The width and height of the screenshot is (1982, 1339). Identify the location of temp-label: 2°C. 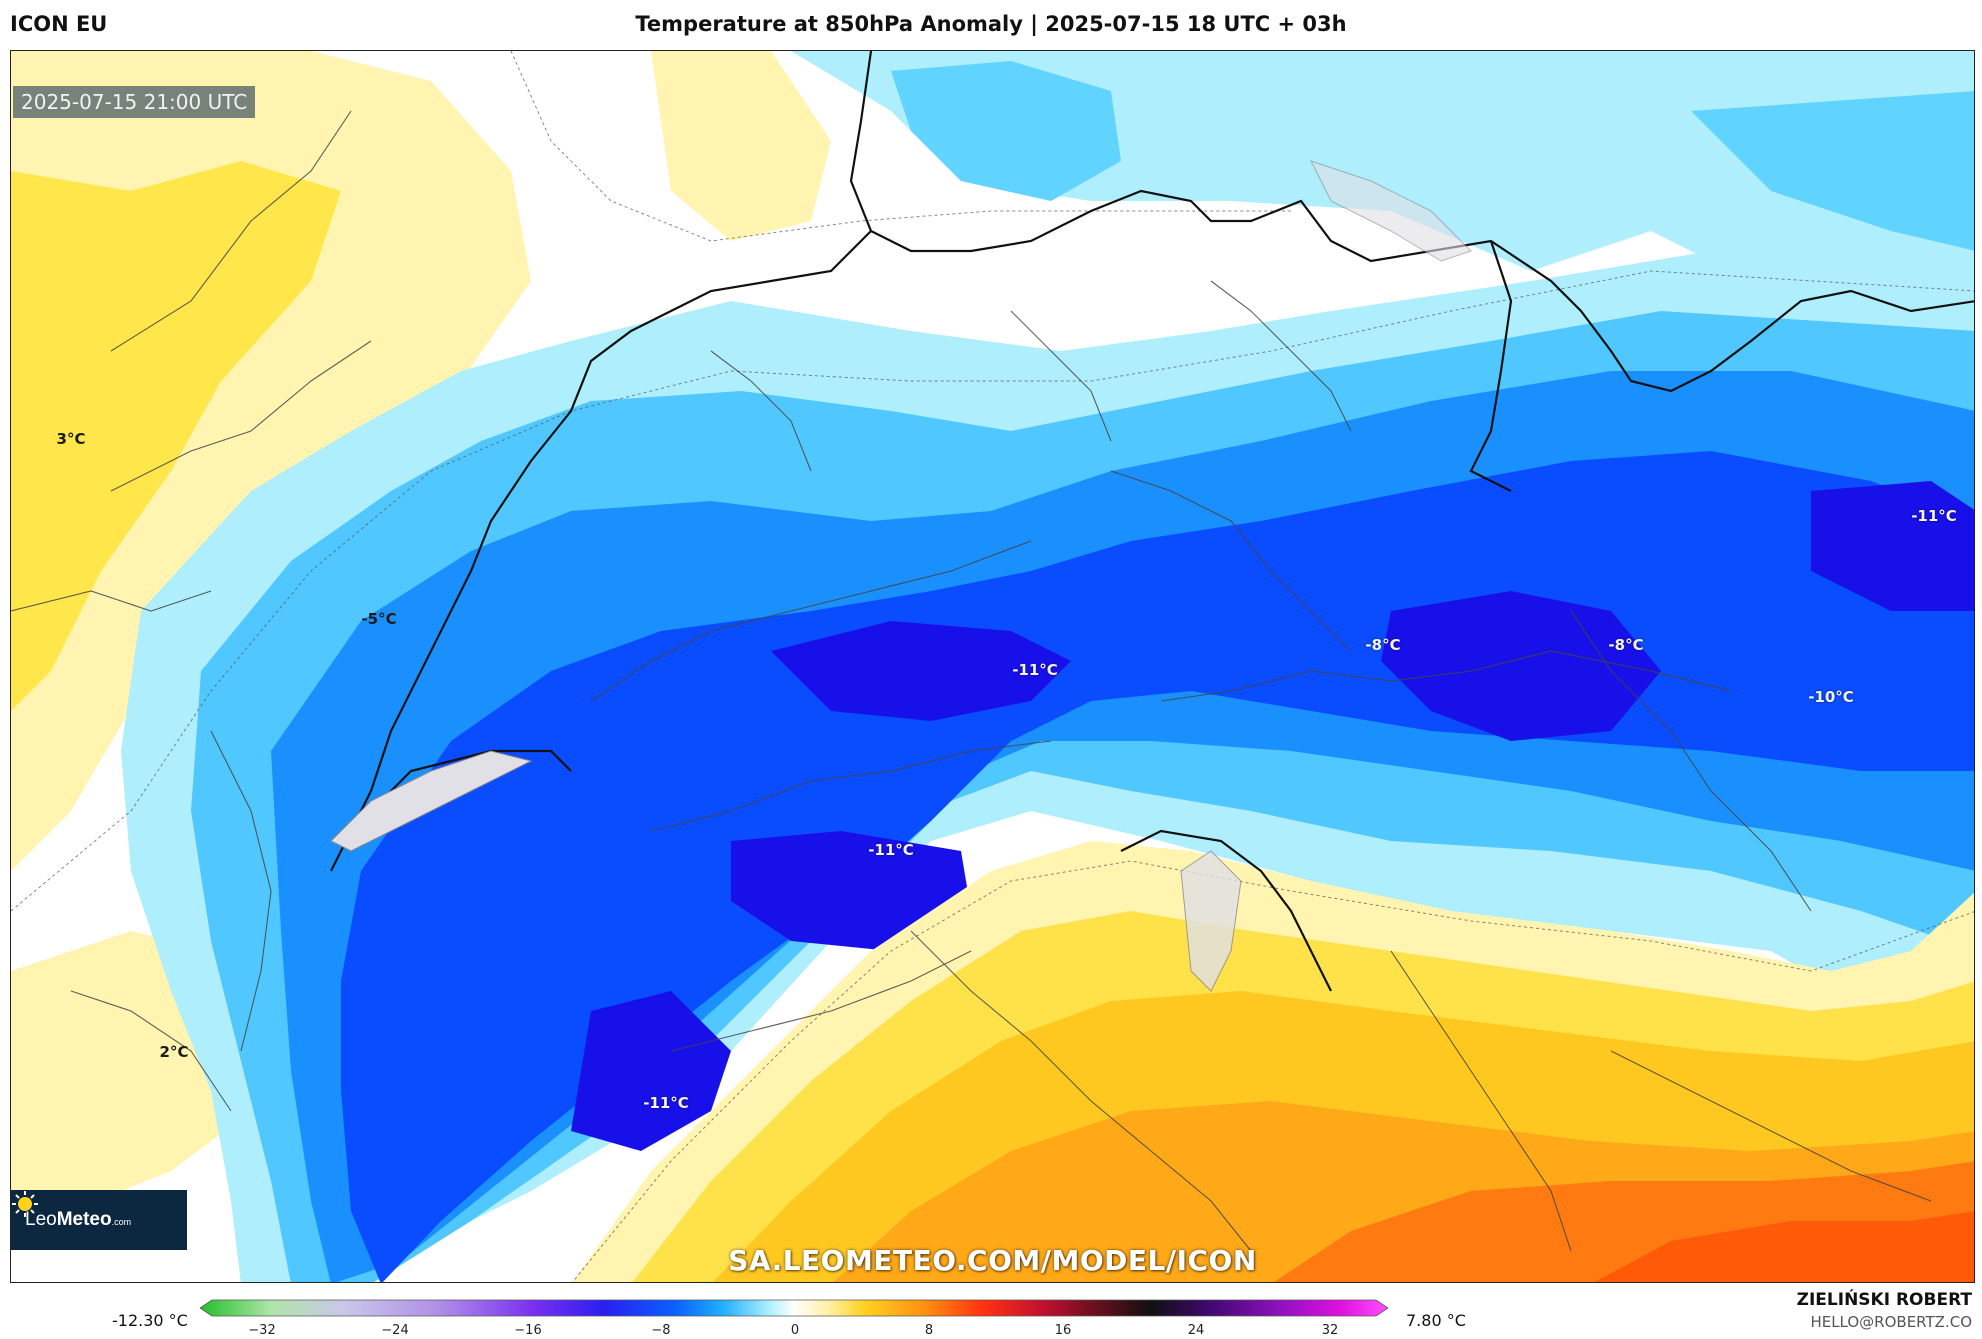
(174, 1052).